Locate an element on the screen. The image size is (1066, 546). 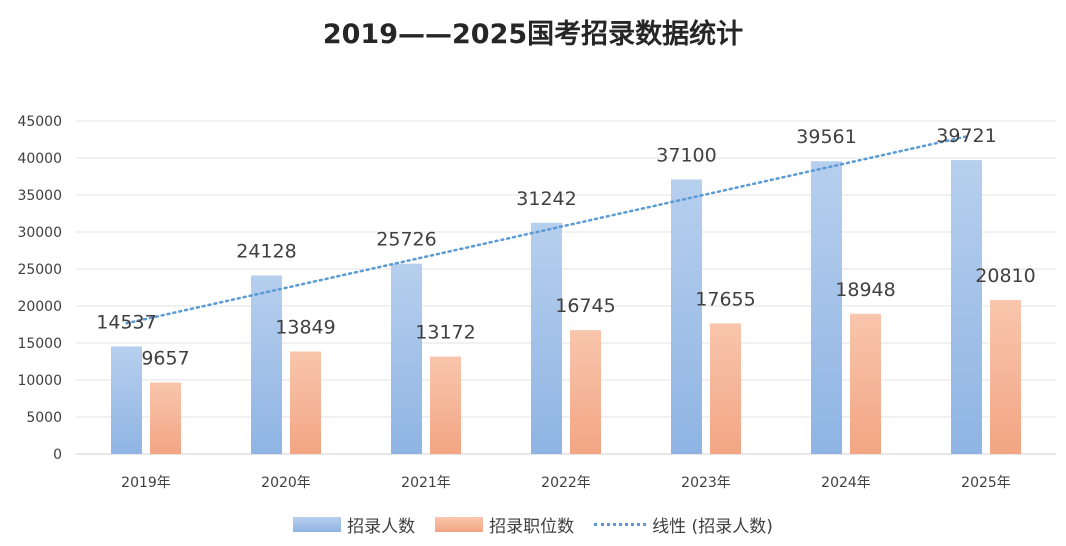
y-tick-label: 0 is located at coordinates (57, 455).